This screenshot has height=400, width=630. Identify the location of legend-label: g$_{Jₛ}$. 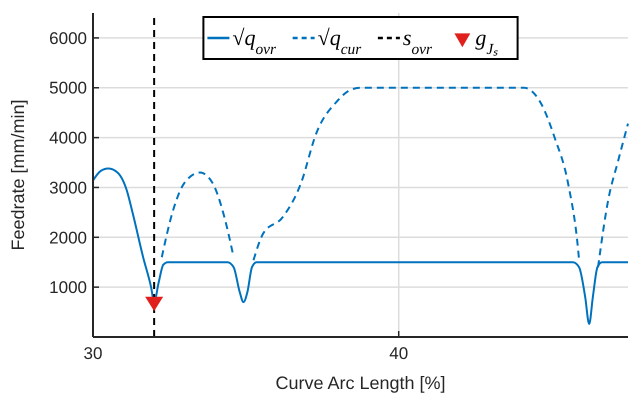
(487, 41).